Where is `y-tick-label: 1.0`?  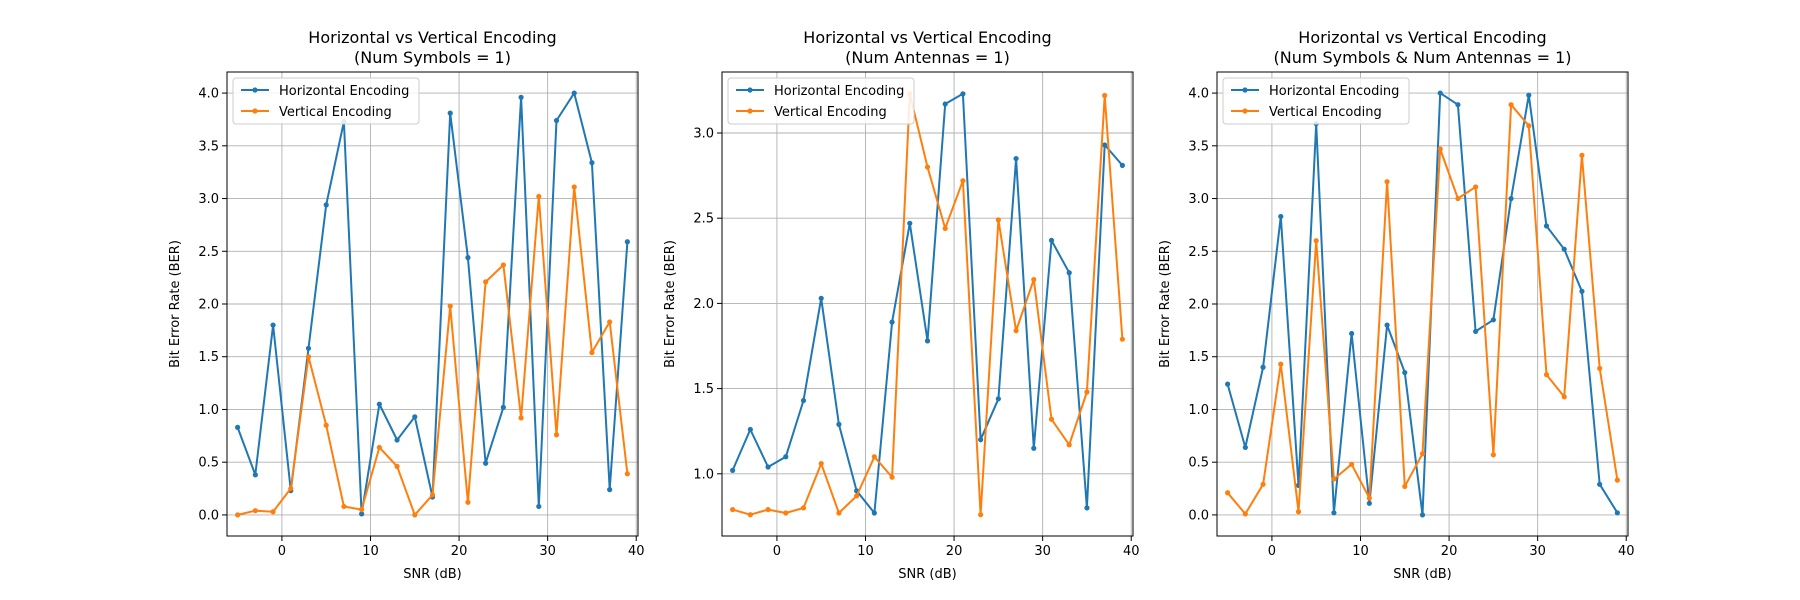 y-tick-label: 1.0 is located at coordinates (1198, 410).